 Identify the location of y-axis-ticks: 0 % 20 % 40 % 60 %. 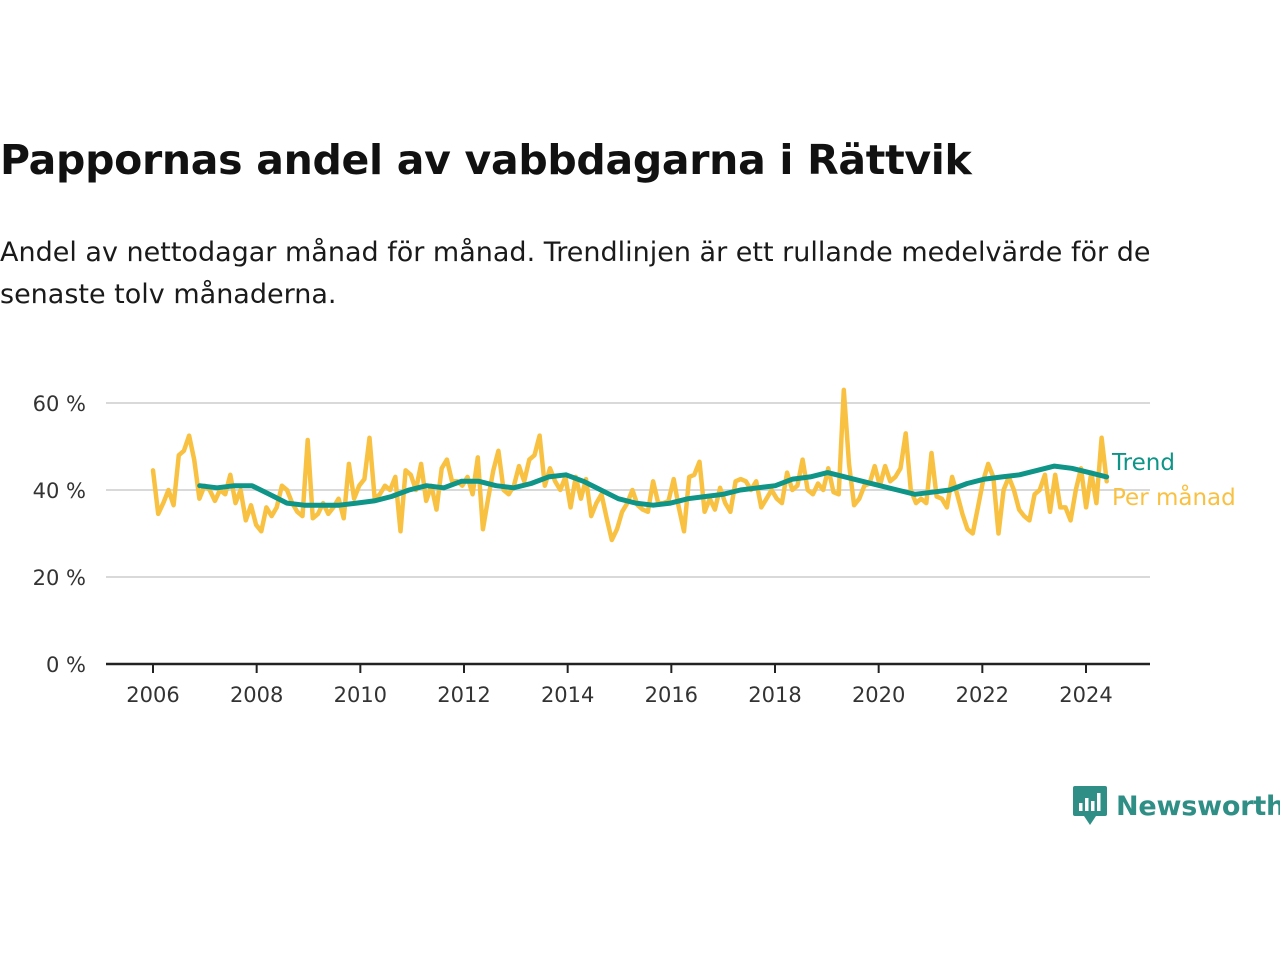
(59, 534).